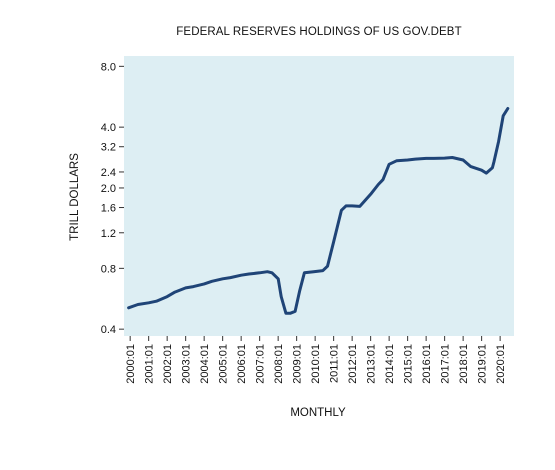  Describe the element at coordinates (187, 364) in the screenshot. I see `x-tick-label: 2003:01` at that location.